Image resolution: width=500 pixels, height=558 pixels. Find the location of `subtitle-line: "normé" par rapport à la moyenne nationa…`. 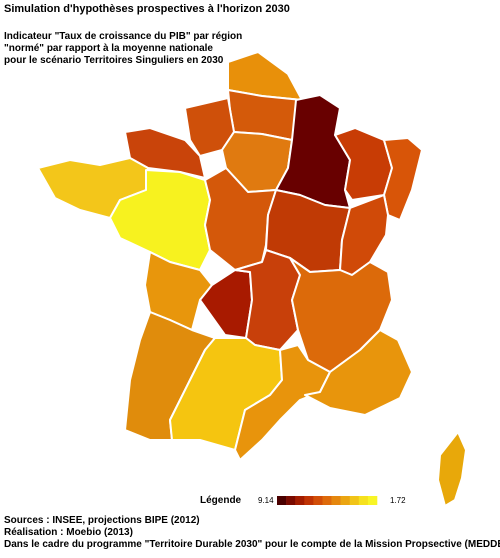

subtitle-line: "normé" par rapport à la moyenne nationa… is located at coordinates (108, 48).